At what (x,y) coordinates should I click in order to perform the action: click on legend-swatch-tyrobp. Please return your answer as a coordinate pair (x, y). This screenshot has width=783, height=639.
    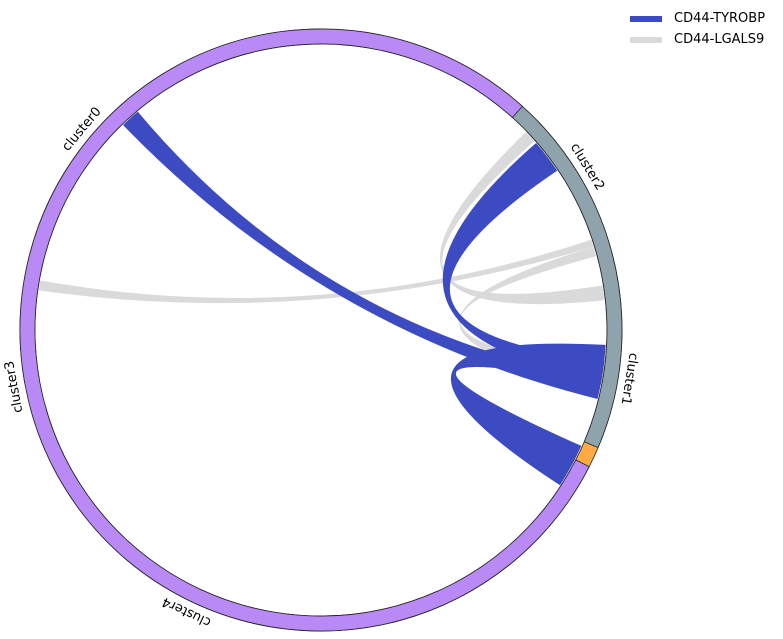
    Looking at the image, I should click on (646, 18).